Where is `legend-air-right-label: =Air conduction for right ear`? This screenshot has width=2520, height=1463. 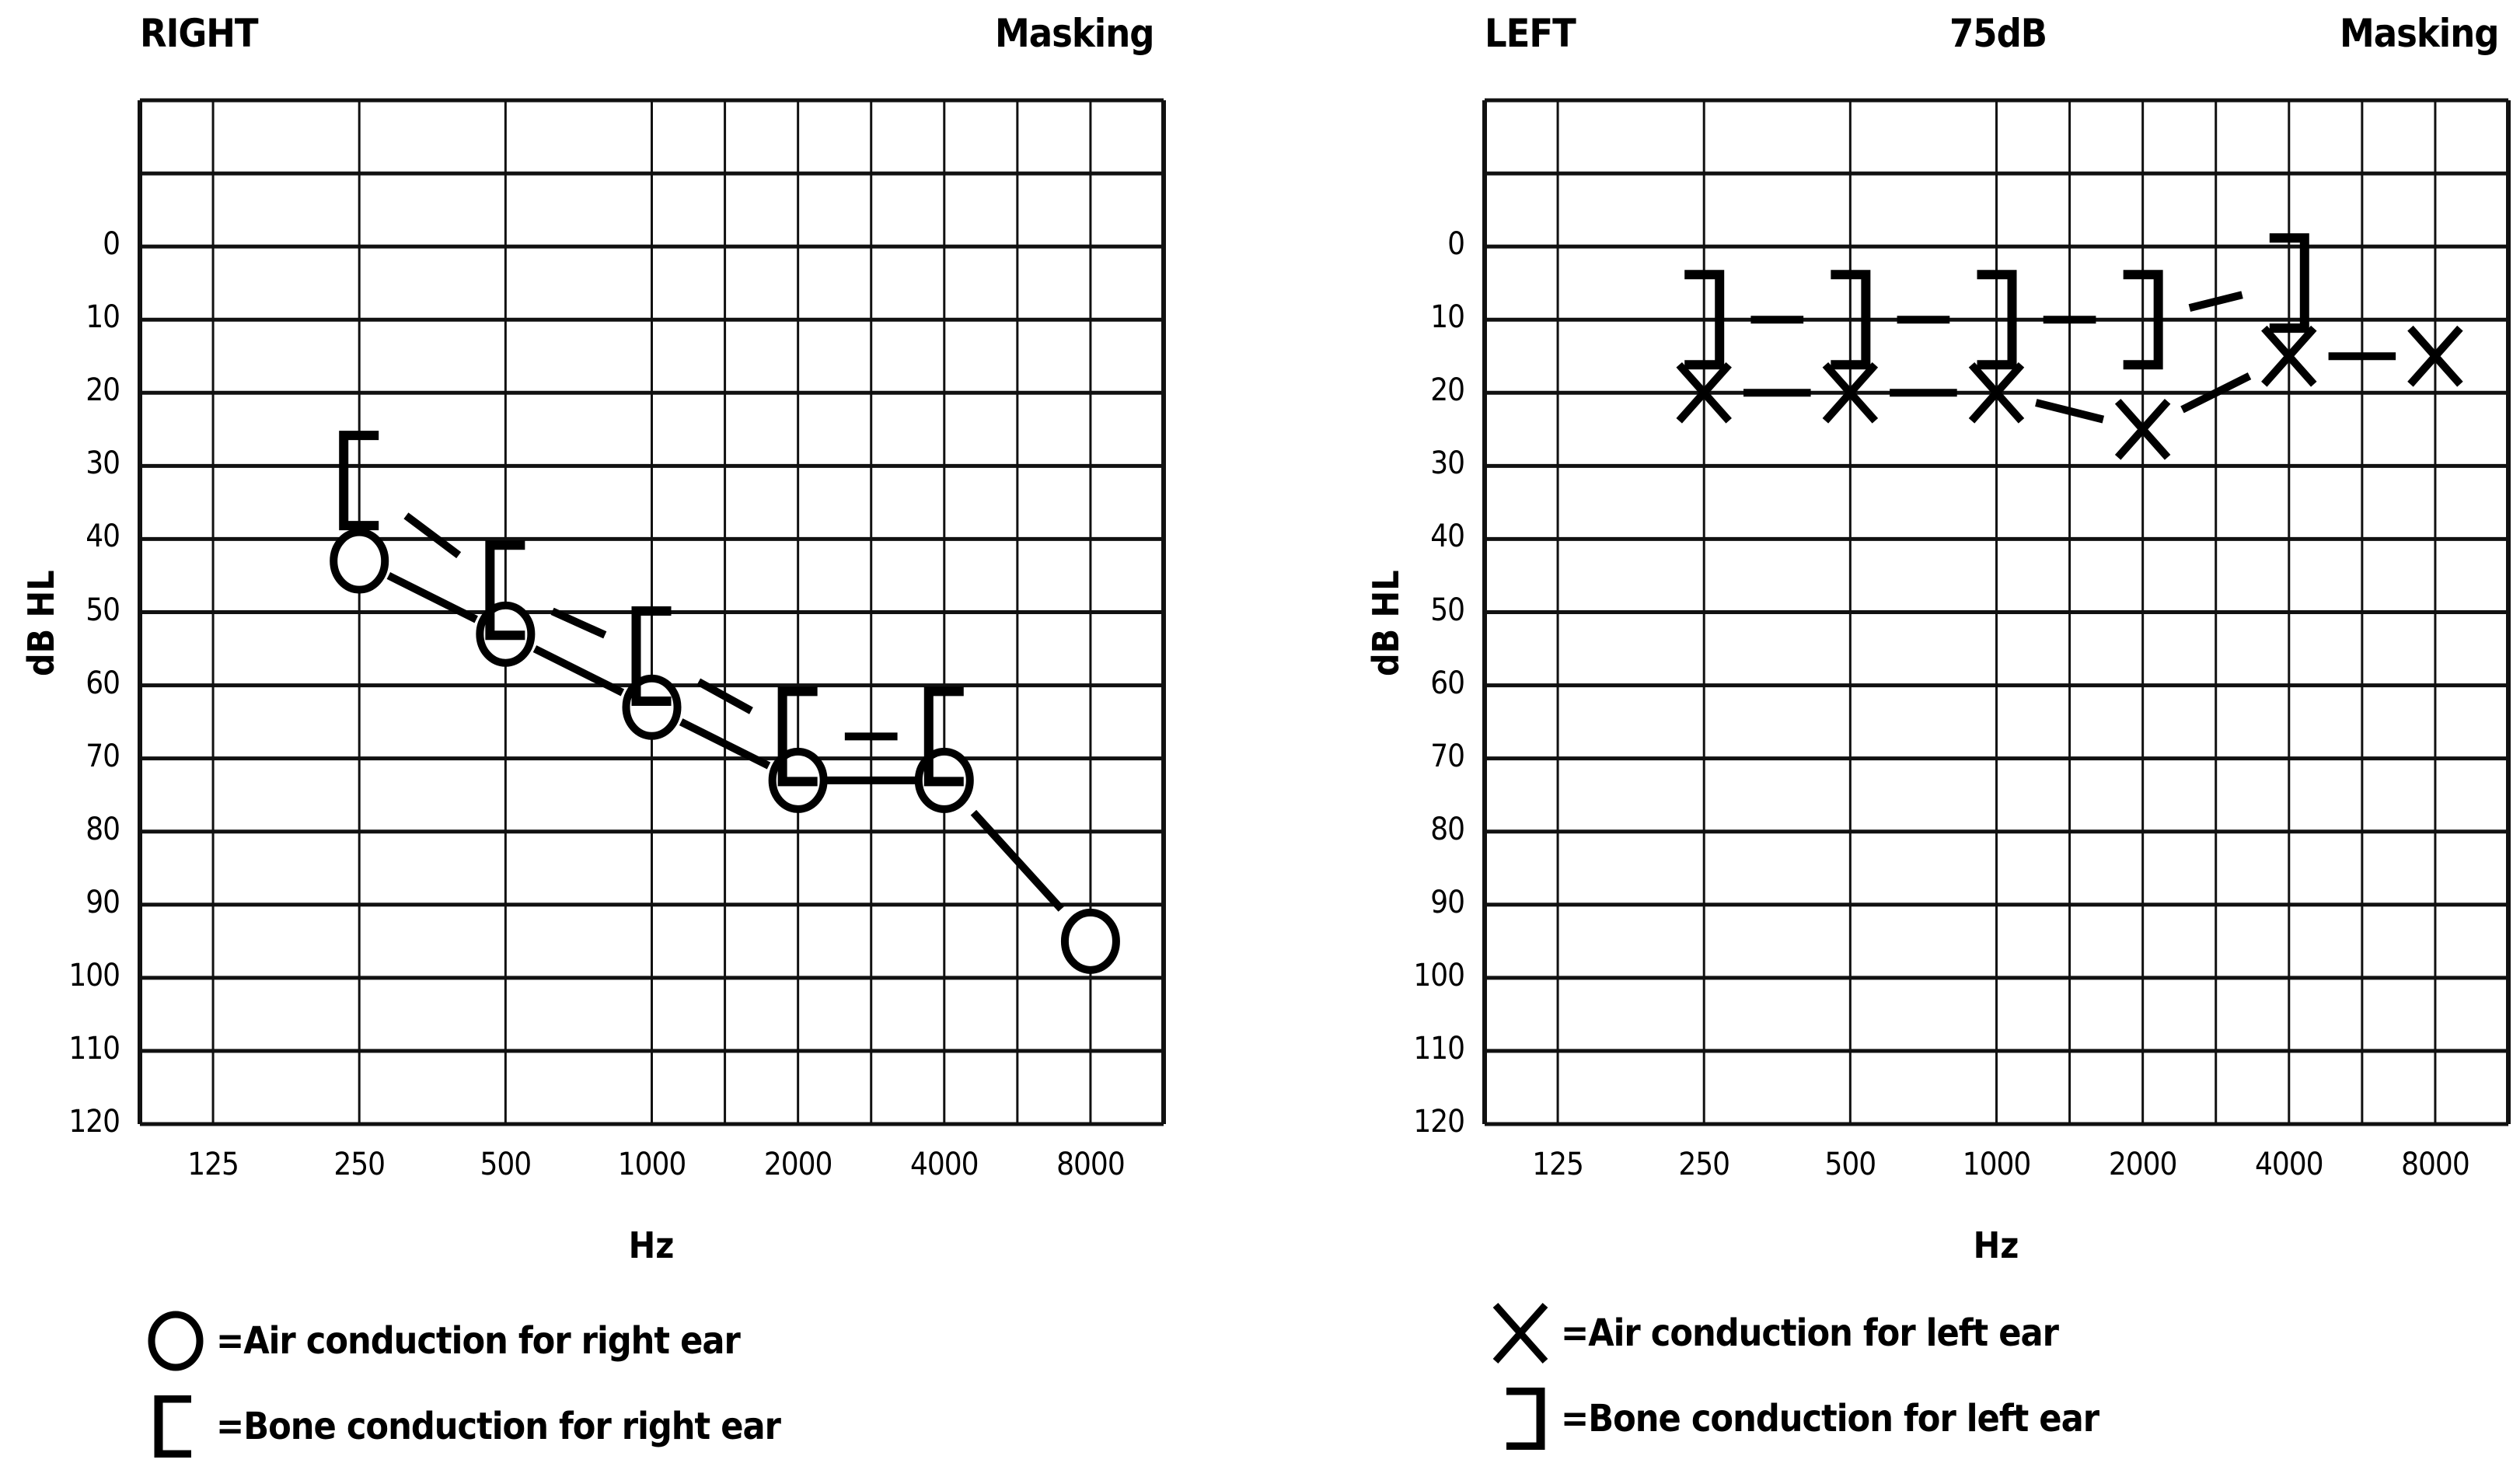
legend-air-right-label: =Air conduction for right ear is located at coordinates (478, 1341).